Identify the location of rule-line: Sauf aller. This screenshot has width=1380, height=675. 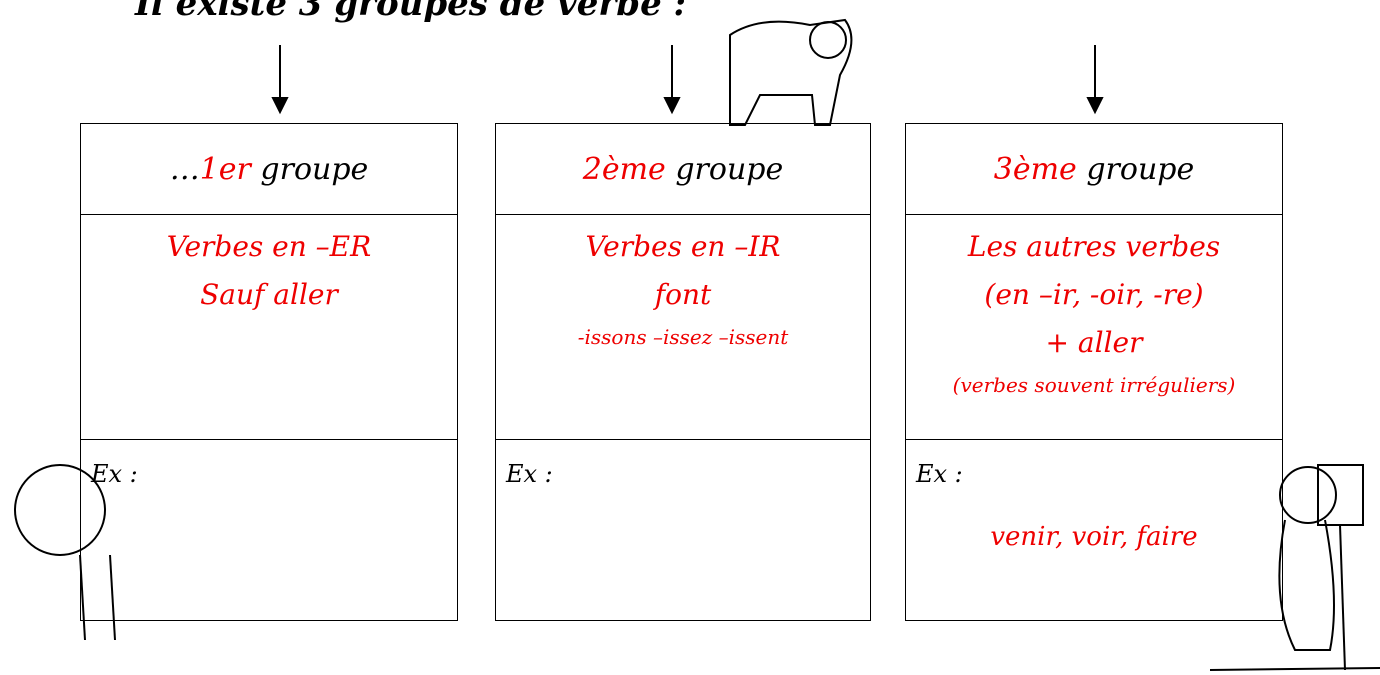
(269, 294).